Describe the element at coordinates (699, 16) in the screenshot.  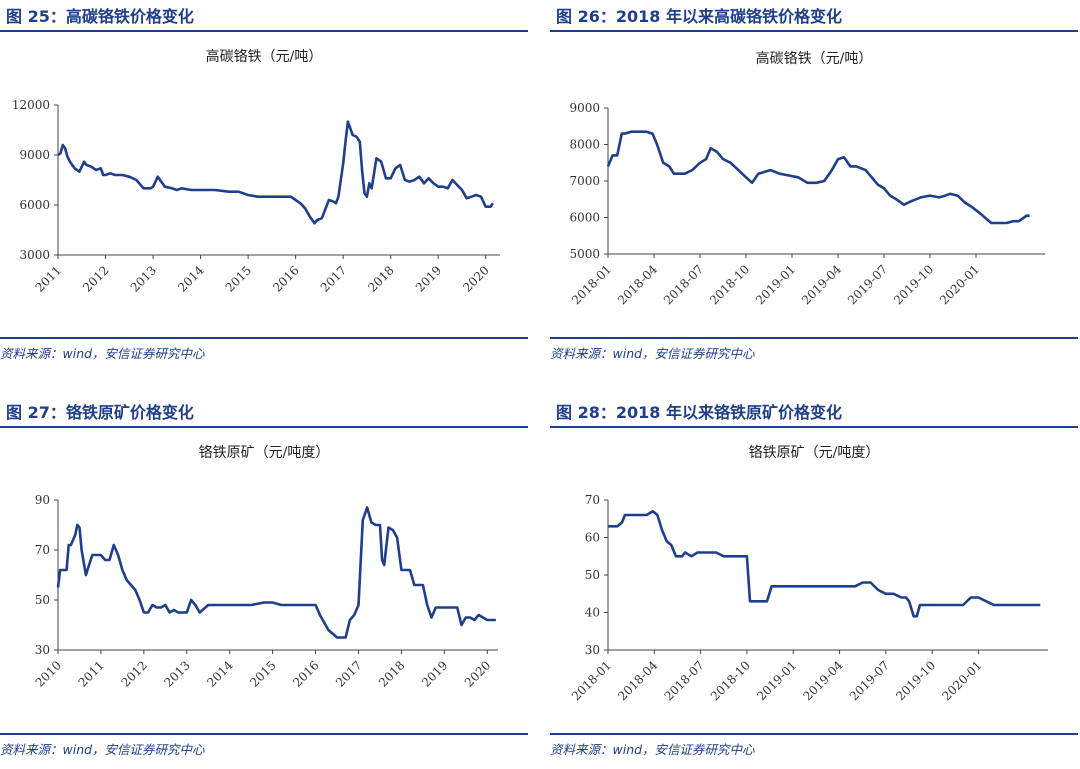
I see `panel-header-text: 图 26：2018 年以来高碳铬铁价格变化` at that location.